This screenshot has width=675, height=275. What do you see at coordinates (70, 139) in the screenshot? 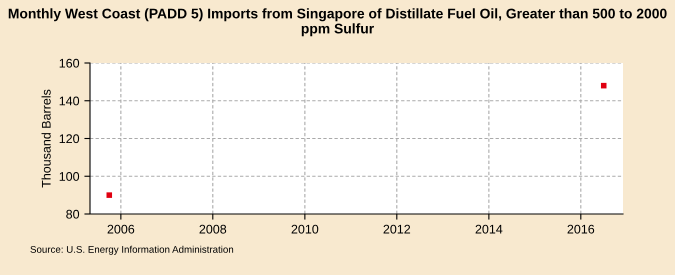
I see `y-tick-label: 120` at bounding box center [70, 139].